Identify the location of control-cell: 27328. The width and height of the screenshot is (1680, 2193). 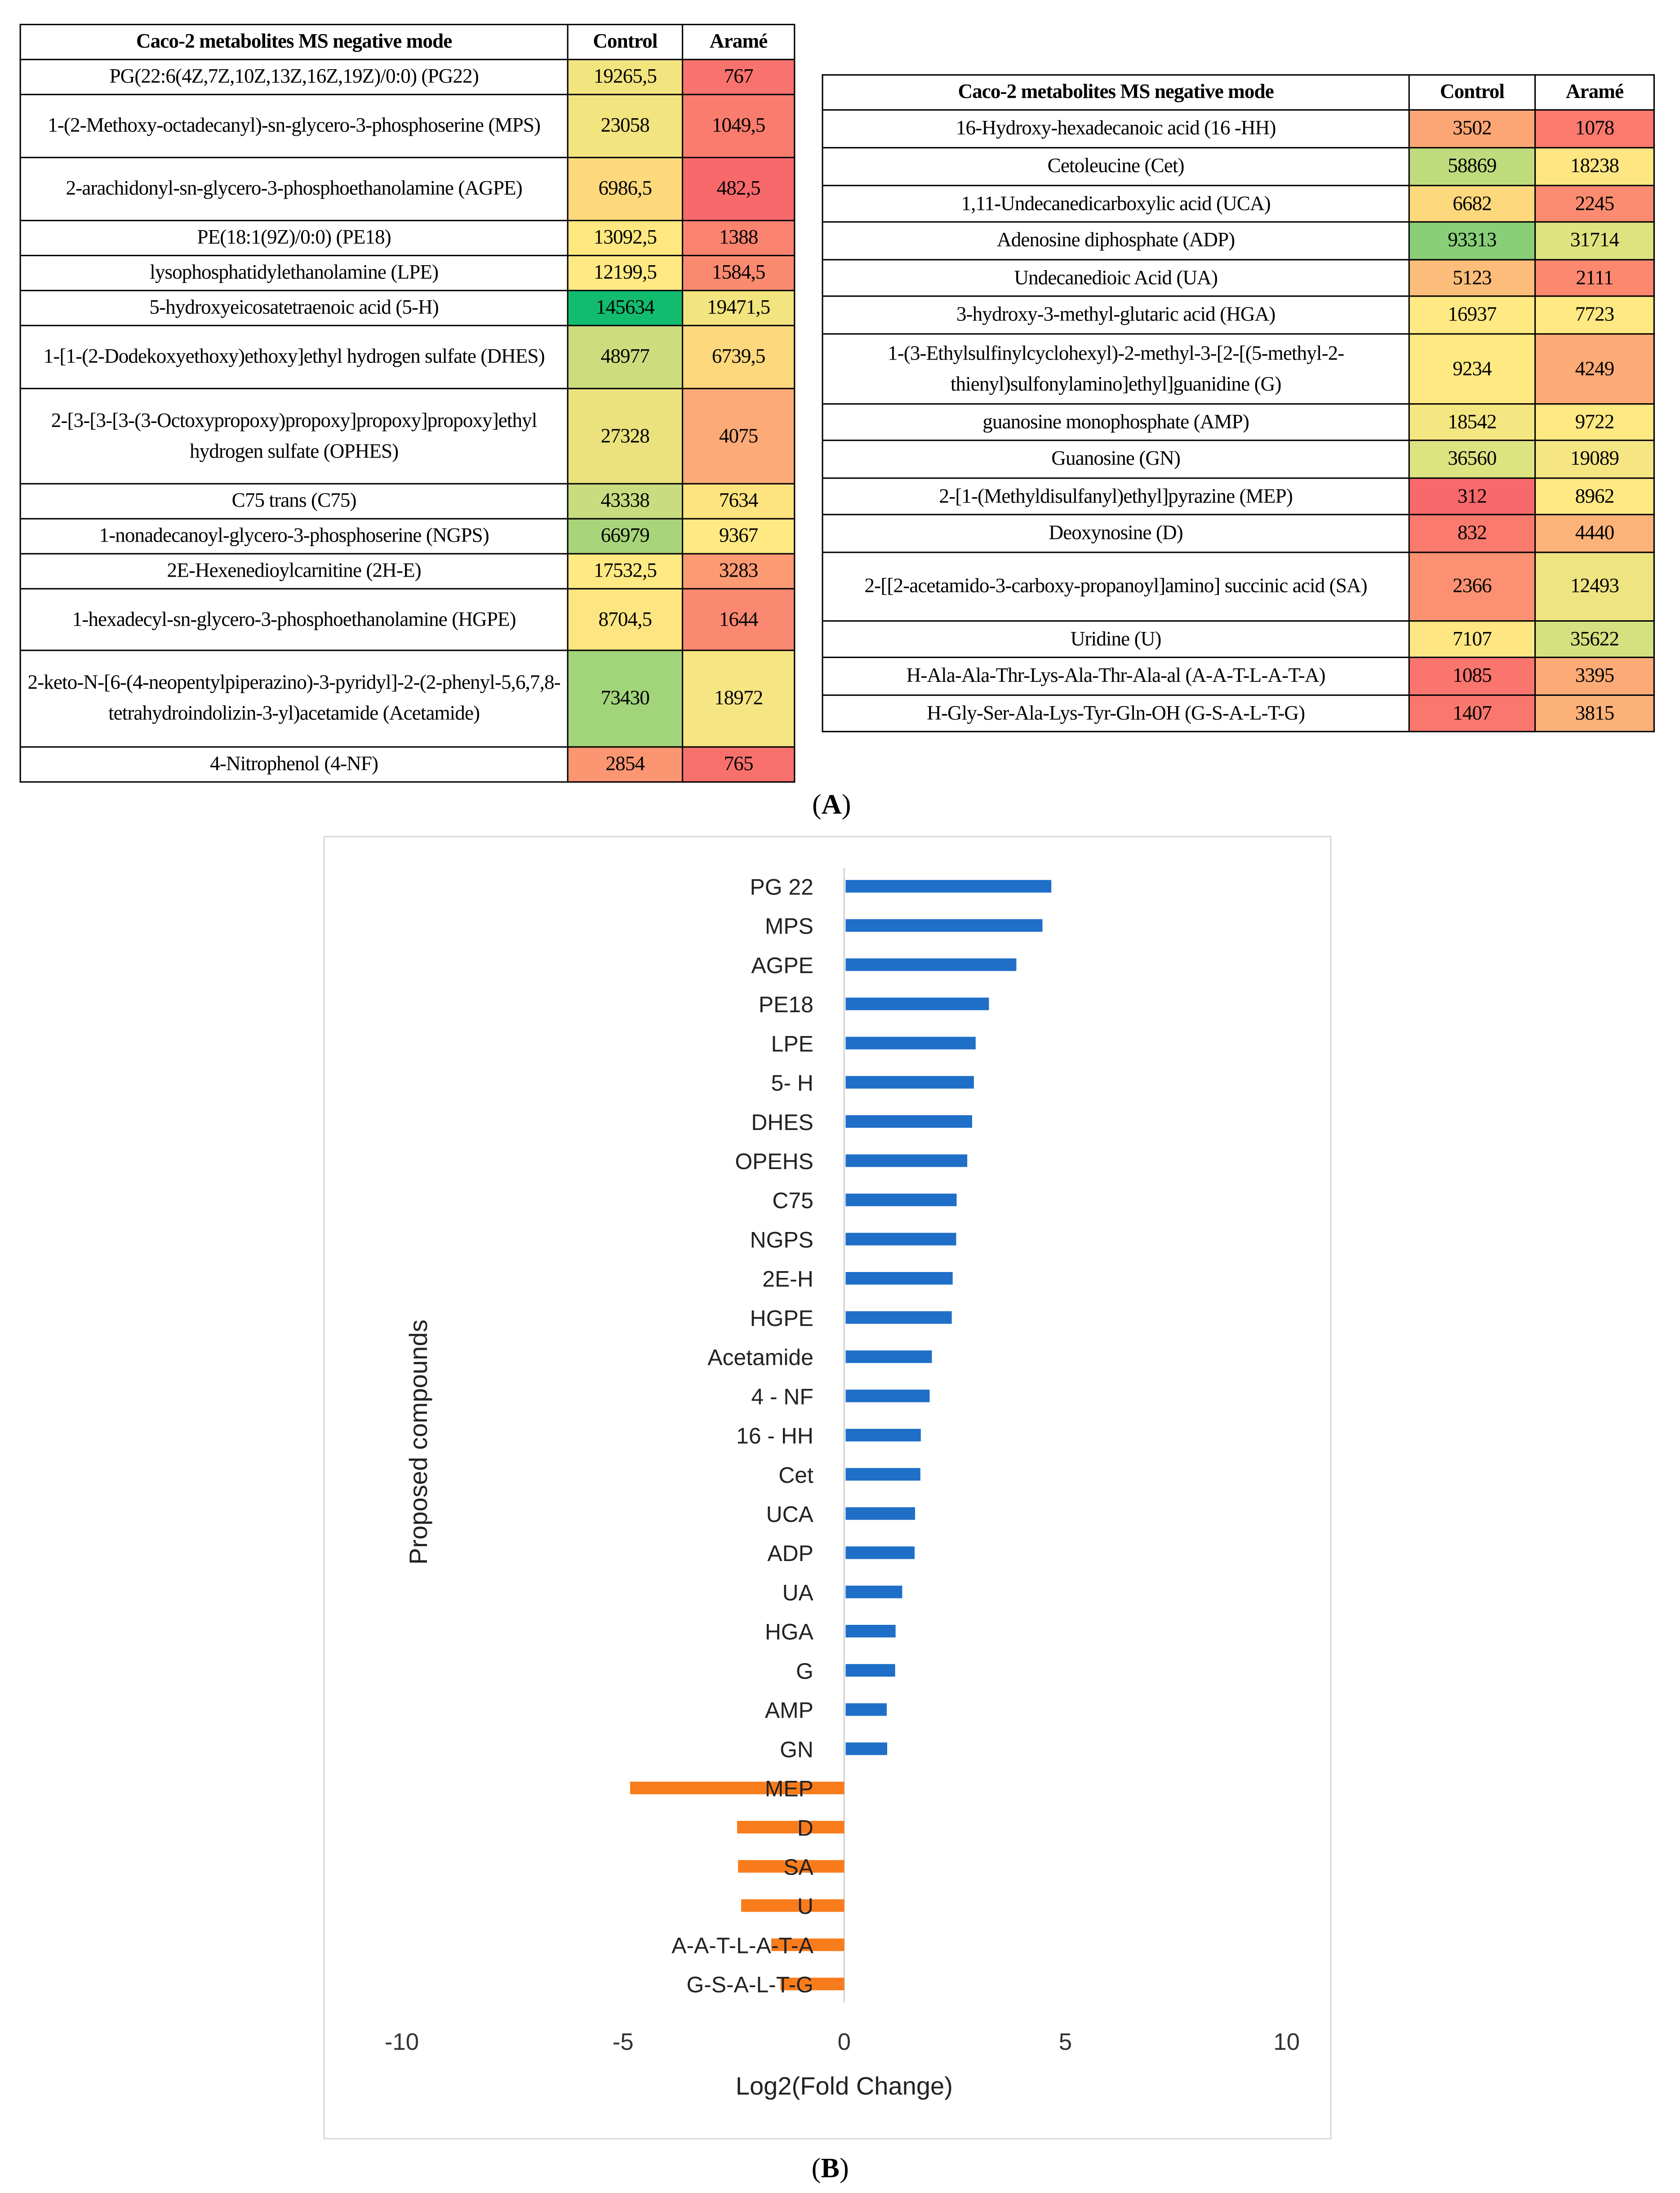
(625, 436).